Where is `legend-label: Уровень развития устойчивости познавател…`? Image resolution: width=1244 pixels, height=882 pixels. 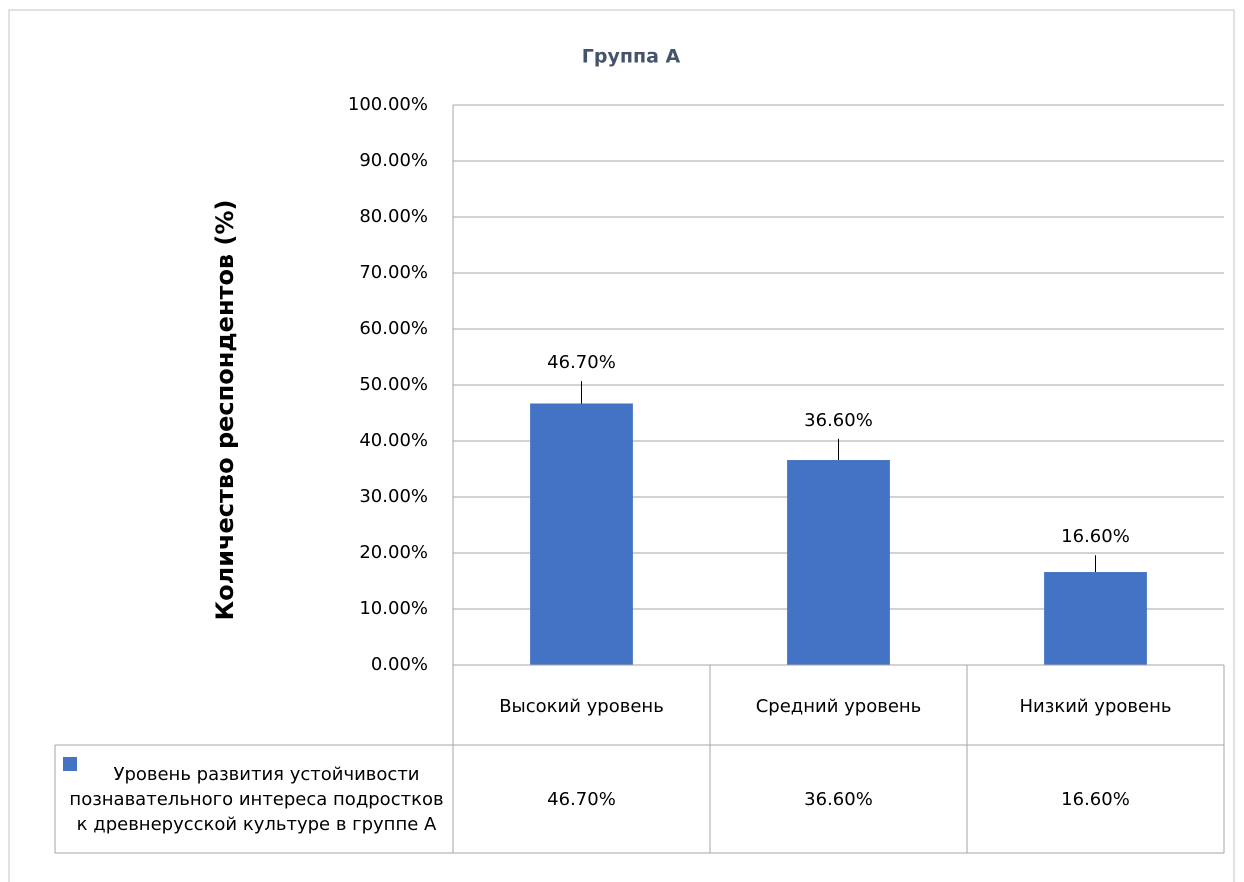
legend-label: Уровень развития устойчивости познавател… is located at coordinates (256, 799).